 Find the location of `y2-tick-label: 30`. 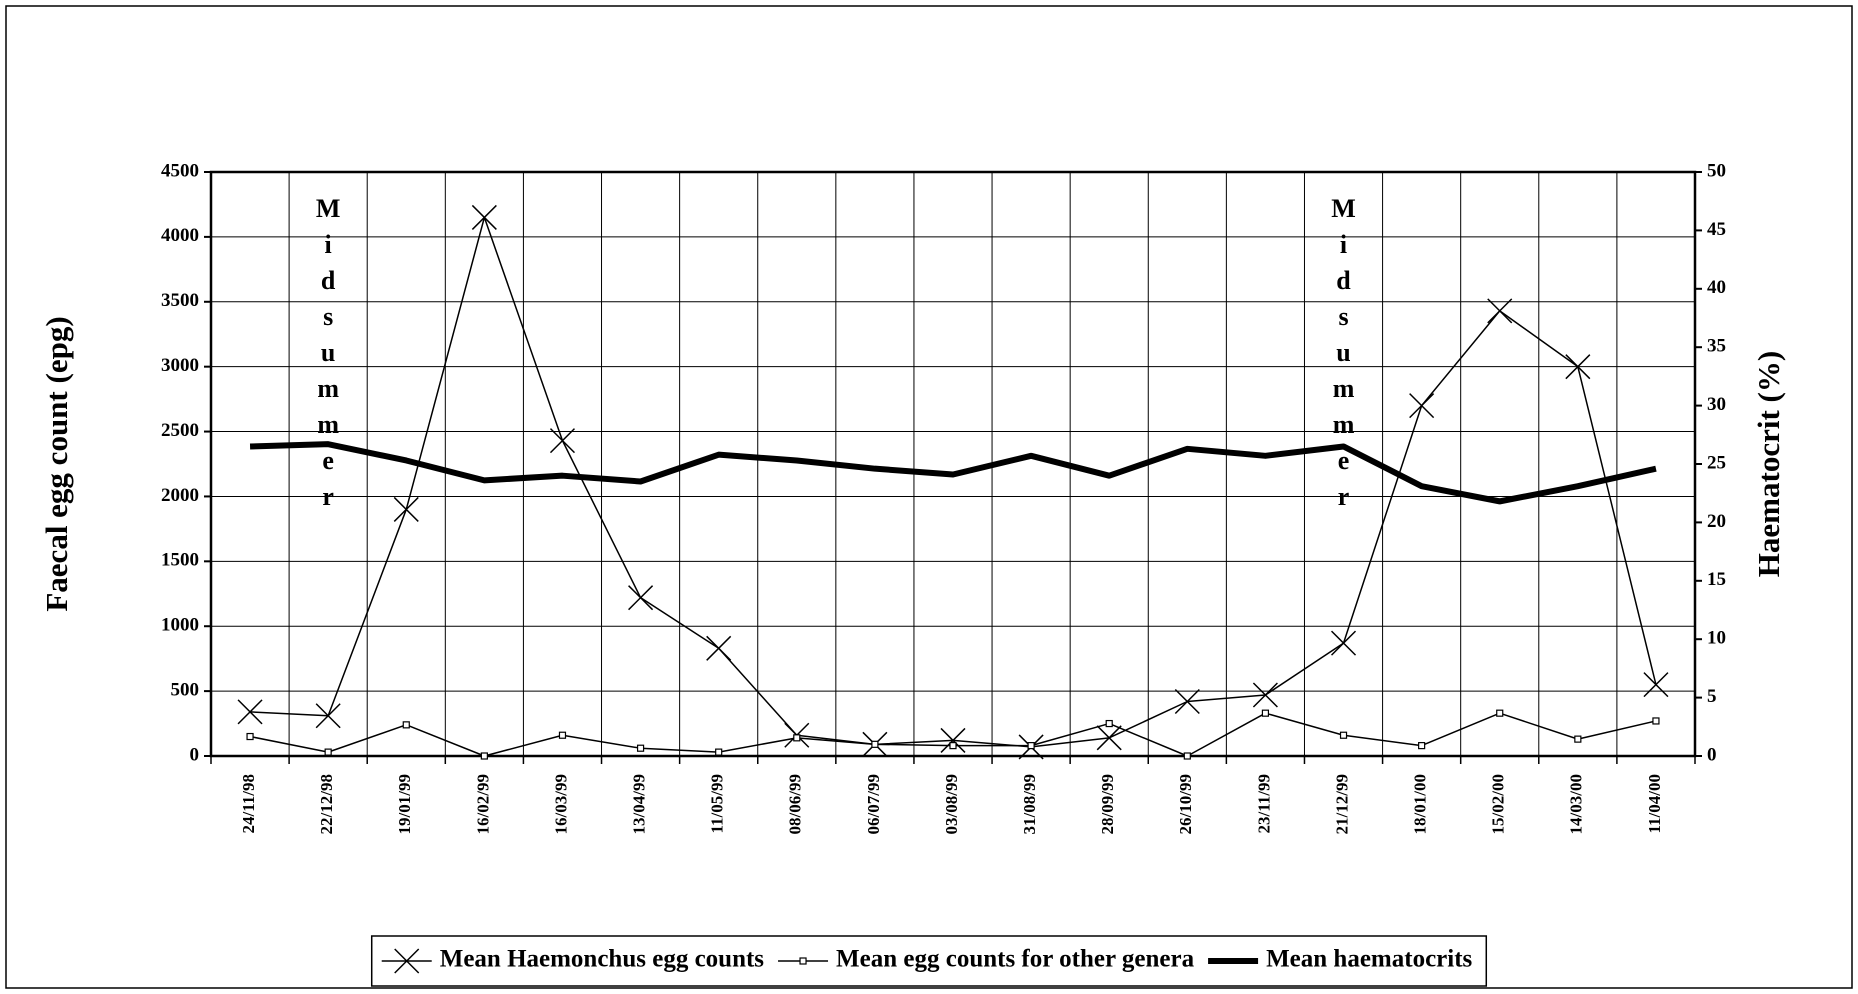

y2-tick-label: 30 is located at coordinates (1716, 404).